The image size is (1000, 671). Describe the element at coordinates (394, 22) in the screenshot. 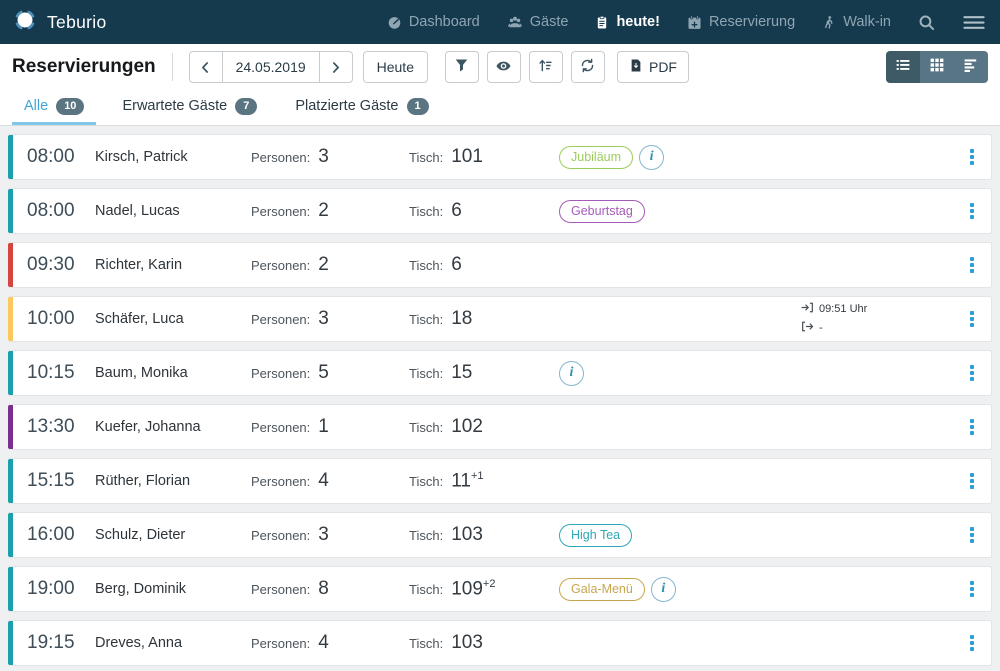

I see `dashboard-icon` at that location.